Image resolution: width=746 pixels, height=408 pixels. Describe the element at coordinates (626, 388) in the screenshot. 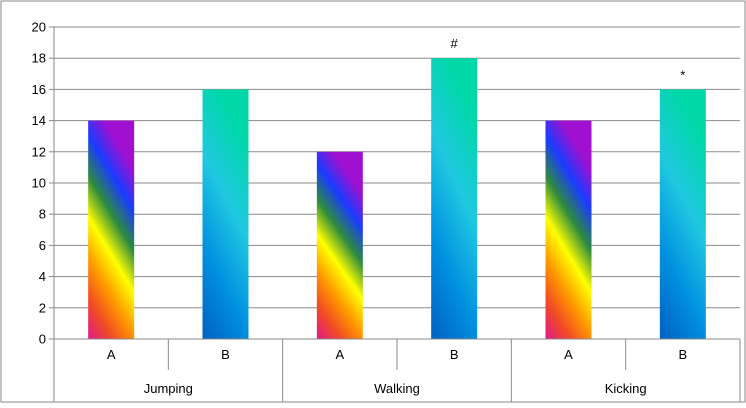

I see `x-group-label: Kicking` at that location.